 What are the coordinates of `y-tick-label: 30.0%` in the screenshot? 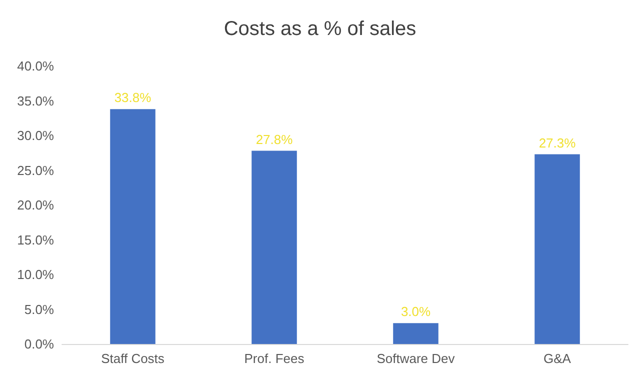 It's located at (35, 135).